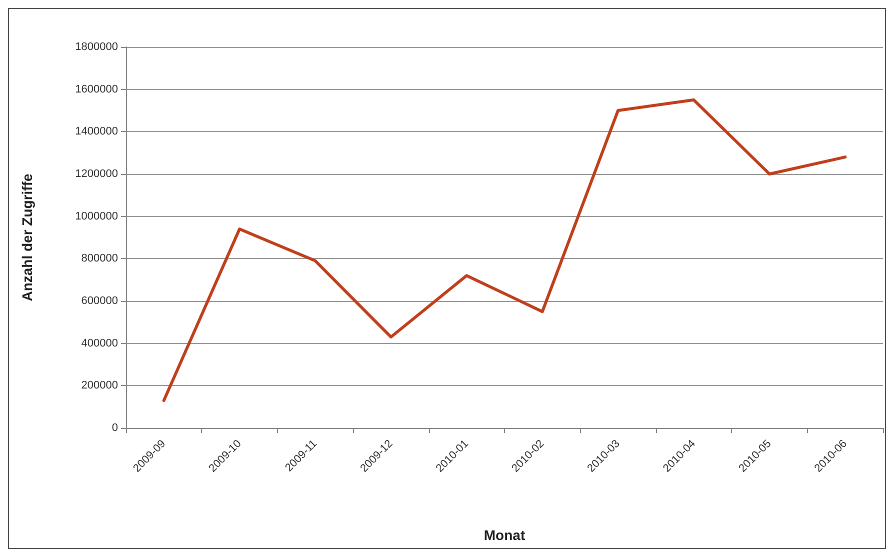 The height and width of the screenshot is (559, 896). I want to click on y-tick-label: 0, so click(115, 428).